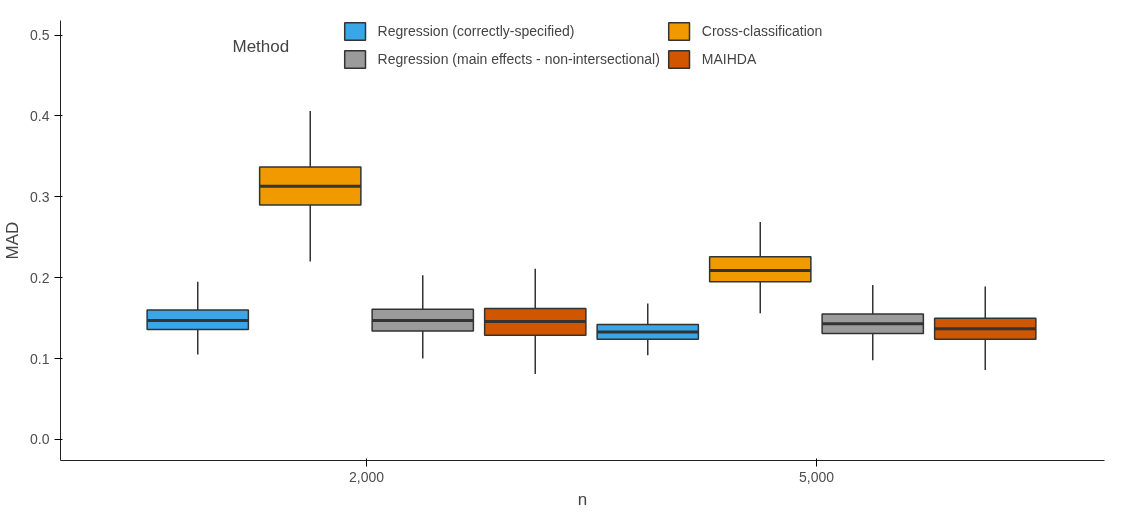  Describe the element at coordinates (518, 59) in the screenshot. I see `legend-label: Regression (main effects - non-intersectional)` at that location.